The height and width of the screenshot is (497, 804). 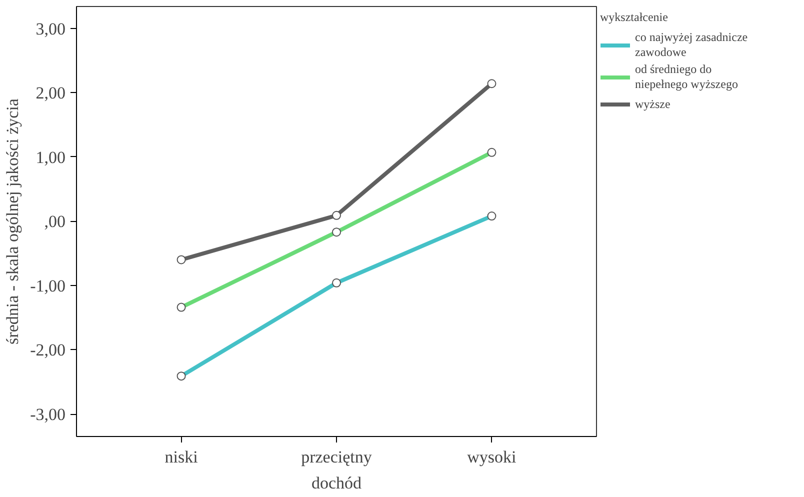 What do you see at coordinates (12, 221) in the screenshot?
I see `y-axis-title: średnia - skala ogólnej jakości życia` at bounding box center [12, 221].